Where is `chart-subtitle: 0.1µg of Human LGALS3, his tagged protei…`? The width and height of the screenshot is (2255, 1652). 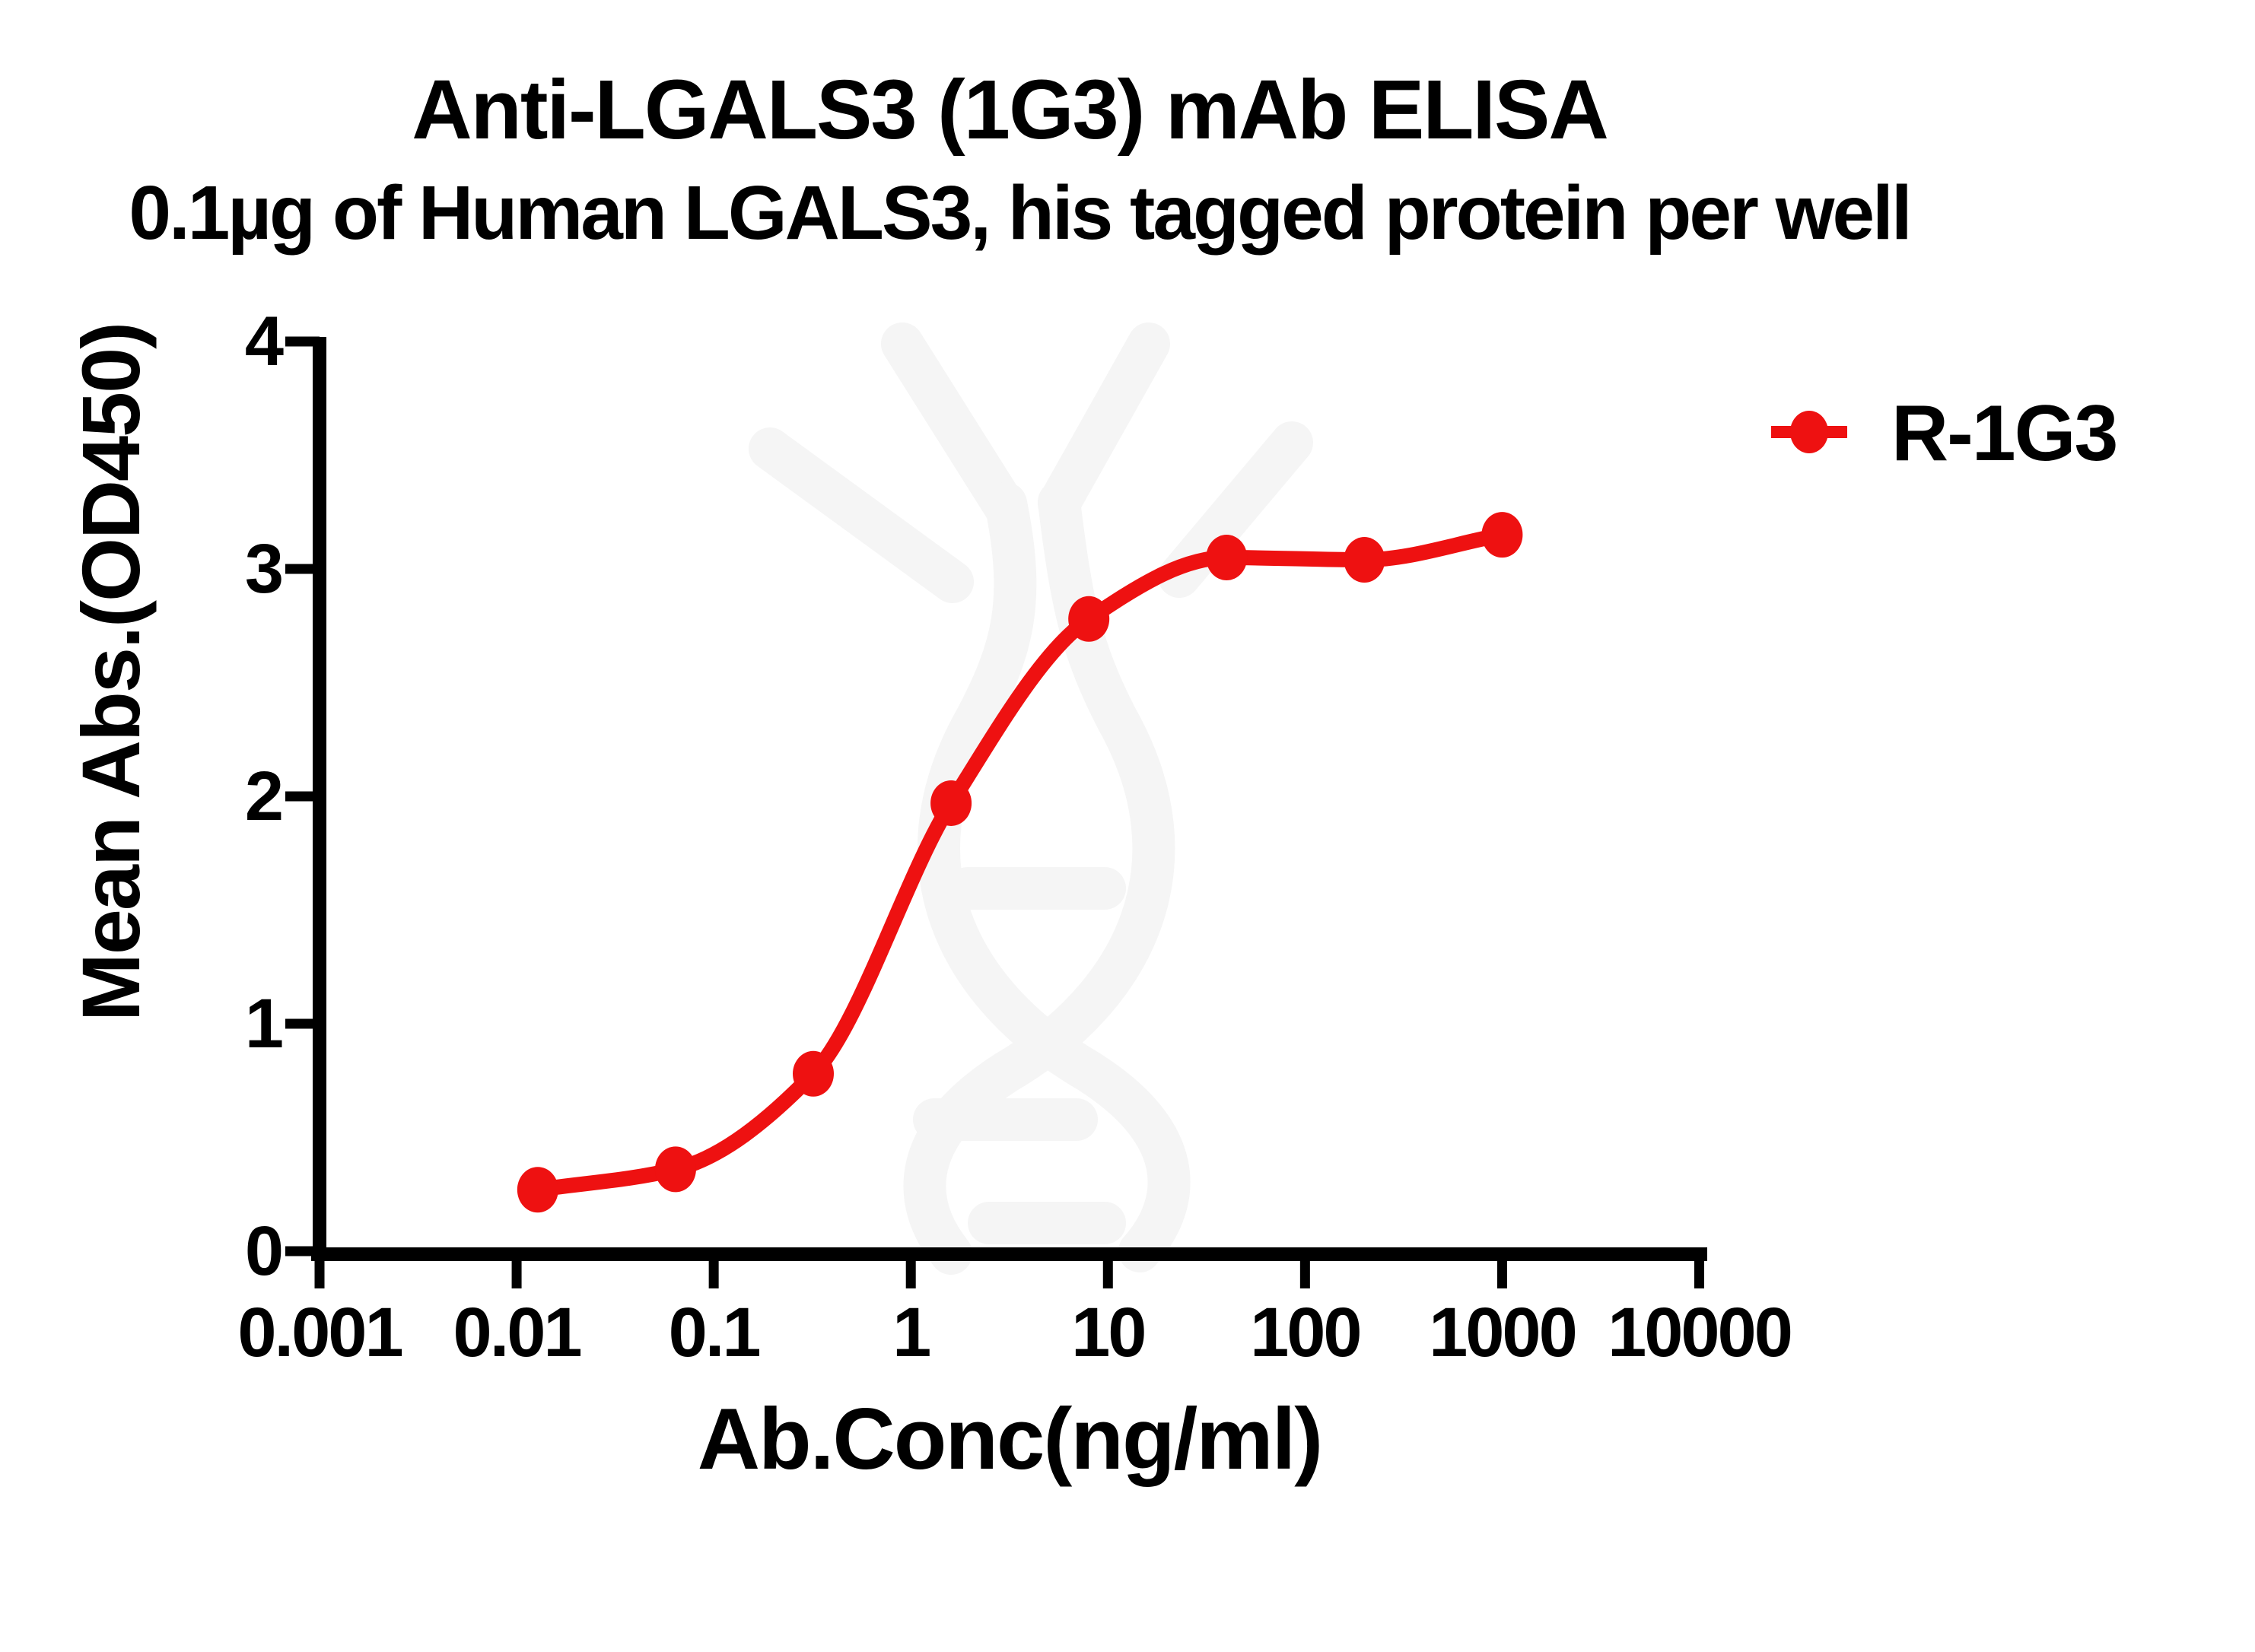 chart-subtitle: 0.1µg of Human LGALS3, his tagged protei… is located at coordinates (1021, 213).